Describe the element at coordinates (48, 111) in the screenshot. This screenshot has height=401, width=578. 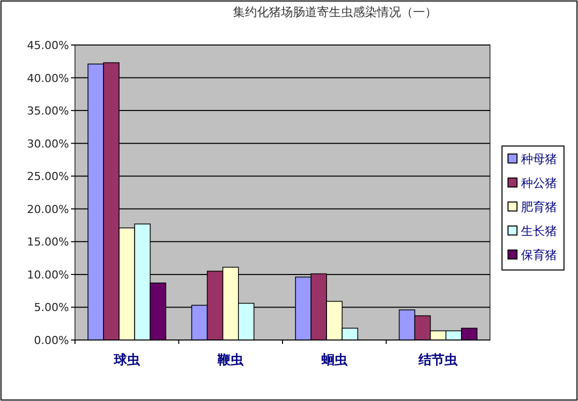
I see `y-tick-label: 35.00%` at that location.